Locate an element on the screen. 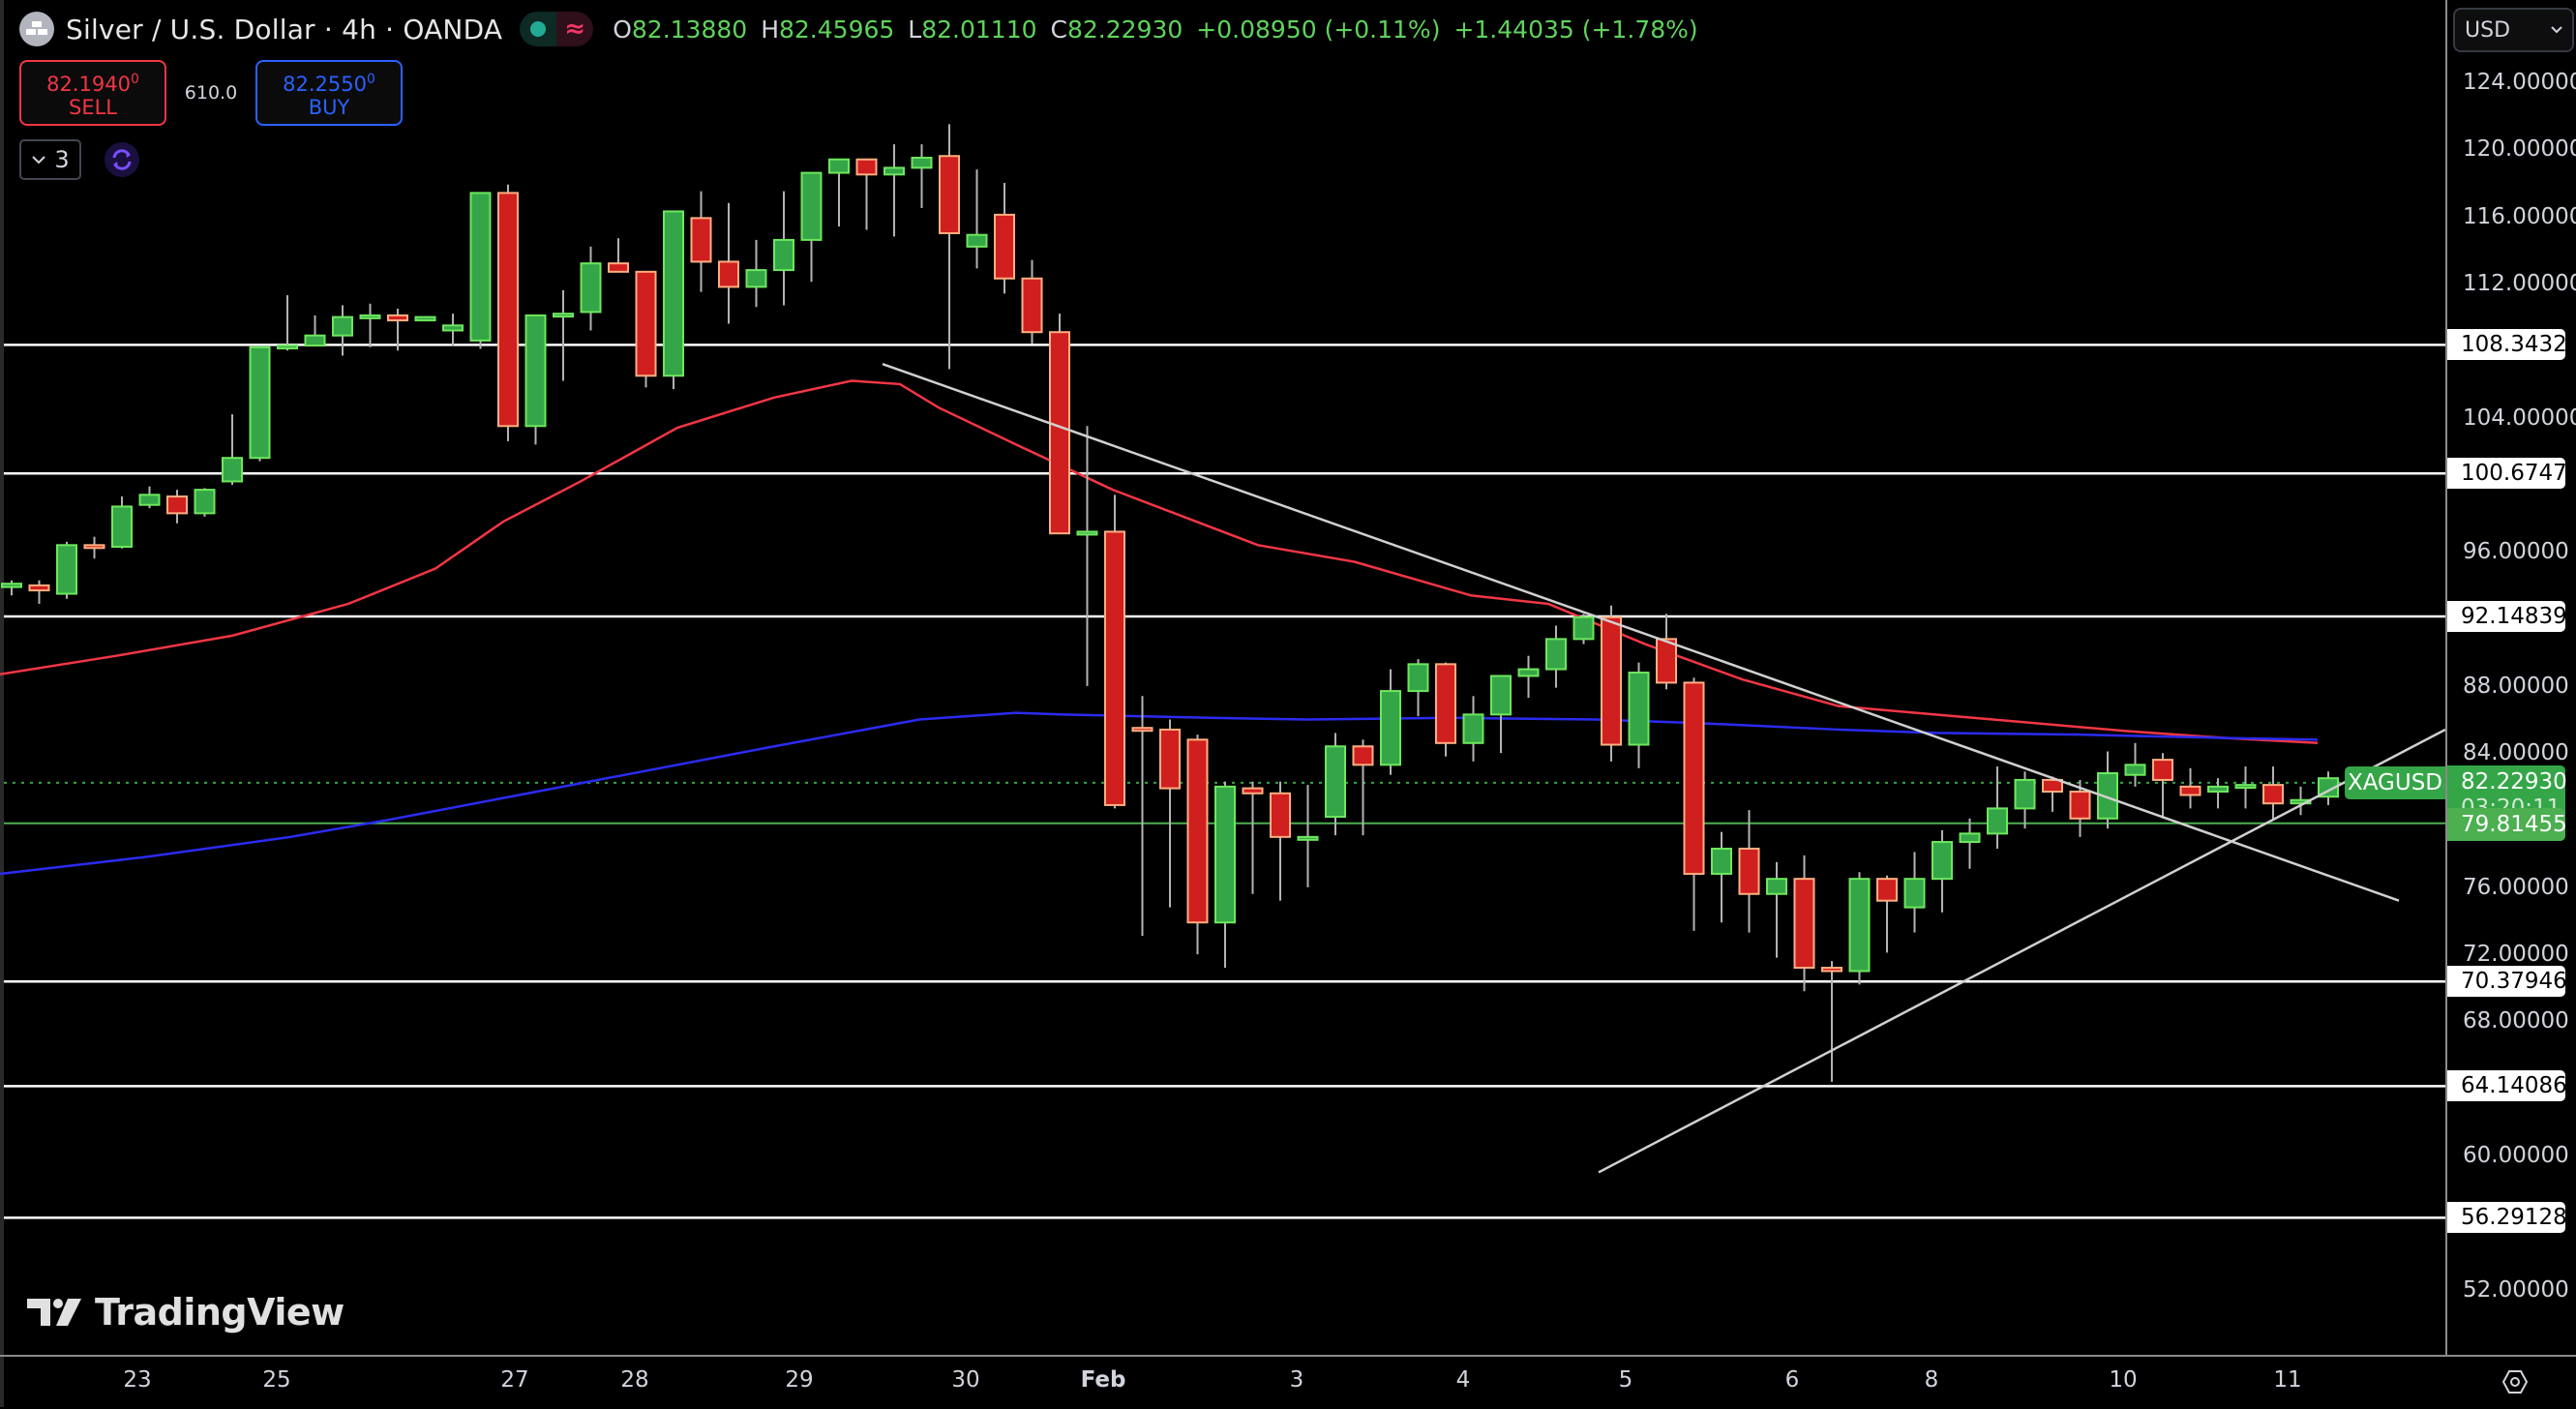 The width and height of the screenshot is (2576, 1409). price-tick: 76.00000 is located at coordinates (2516, 887).